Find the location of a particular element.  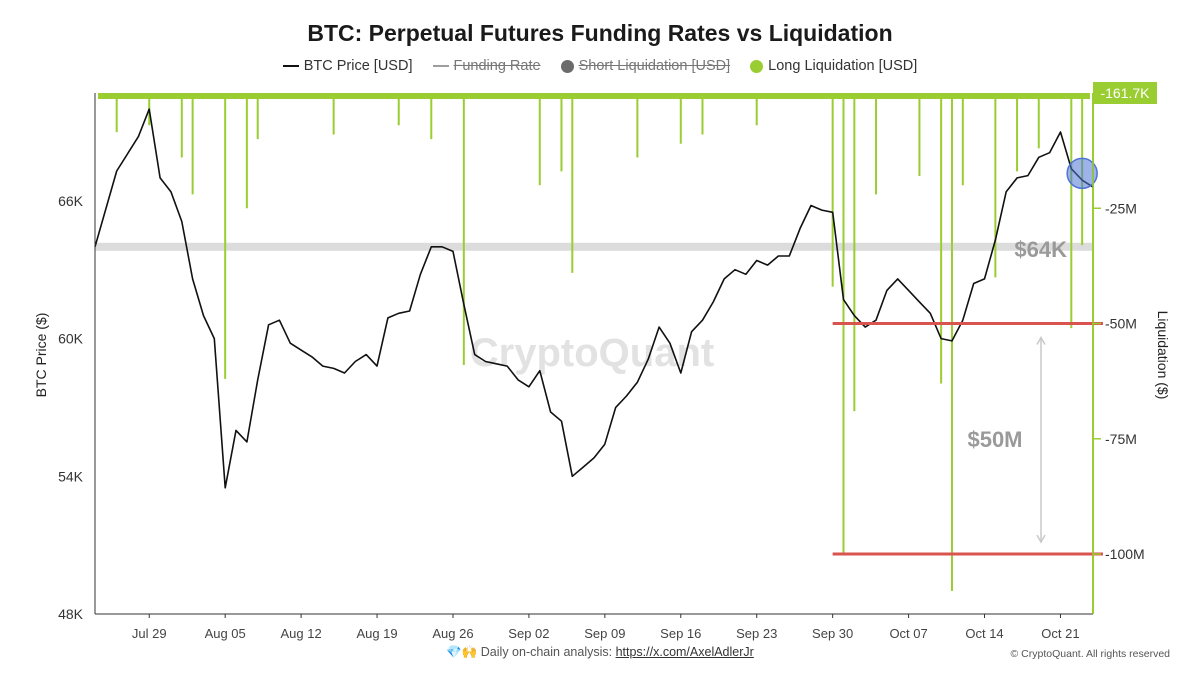

x-tick-label: Sep 02 is located at coordinates (528, 633).